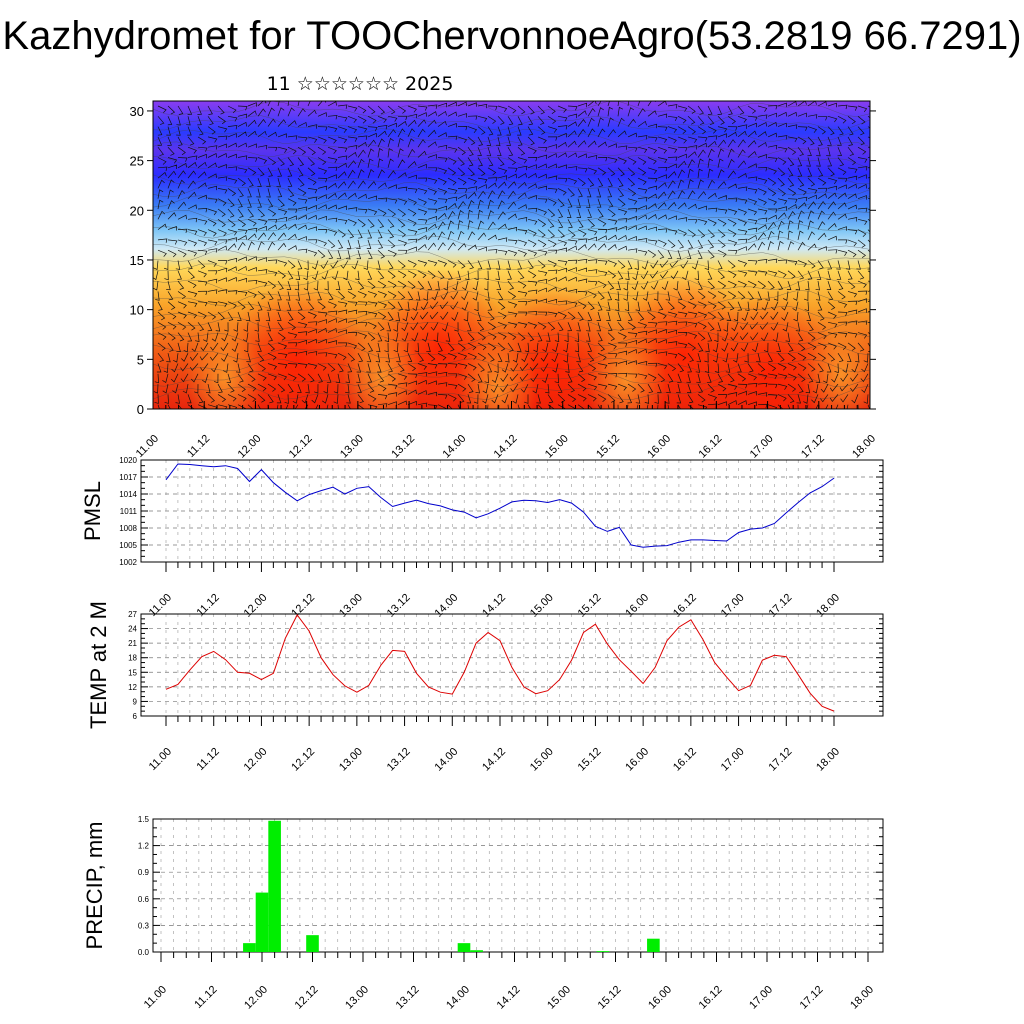 This screenshot has height=1024, width=1024. I want to click on y-tick-label: 24, so click(132, 629).